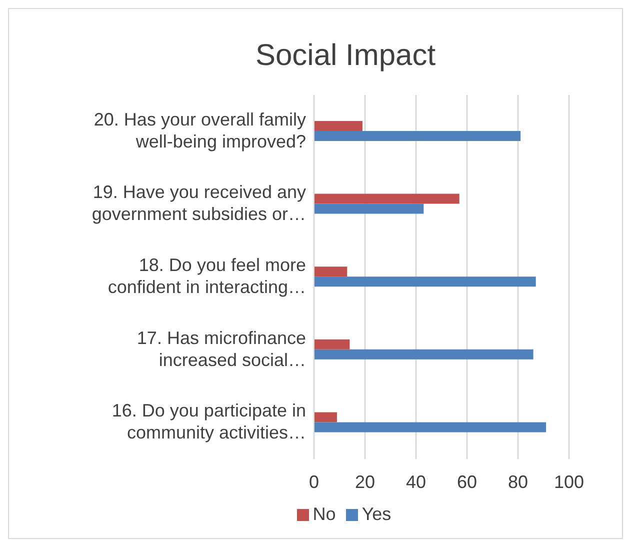 This screenshot has width=631, height=547. What do you see at coordinates (365, 482) in the screenshot?
I see `x-tick-label: 20` at bounding box center [365, 482].